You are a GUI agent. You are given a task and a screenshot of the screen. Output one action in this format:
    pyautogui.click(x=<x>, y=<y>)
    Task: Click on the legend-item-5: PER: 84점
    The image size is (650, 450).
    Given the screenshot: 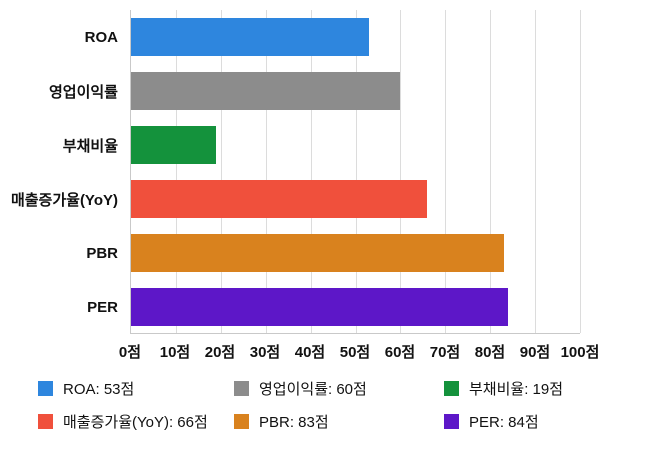 What is the action you would take?
    pyautogui.click(x=542, y=421)
    